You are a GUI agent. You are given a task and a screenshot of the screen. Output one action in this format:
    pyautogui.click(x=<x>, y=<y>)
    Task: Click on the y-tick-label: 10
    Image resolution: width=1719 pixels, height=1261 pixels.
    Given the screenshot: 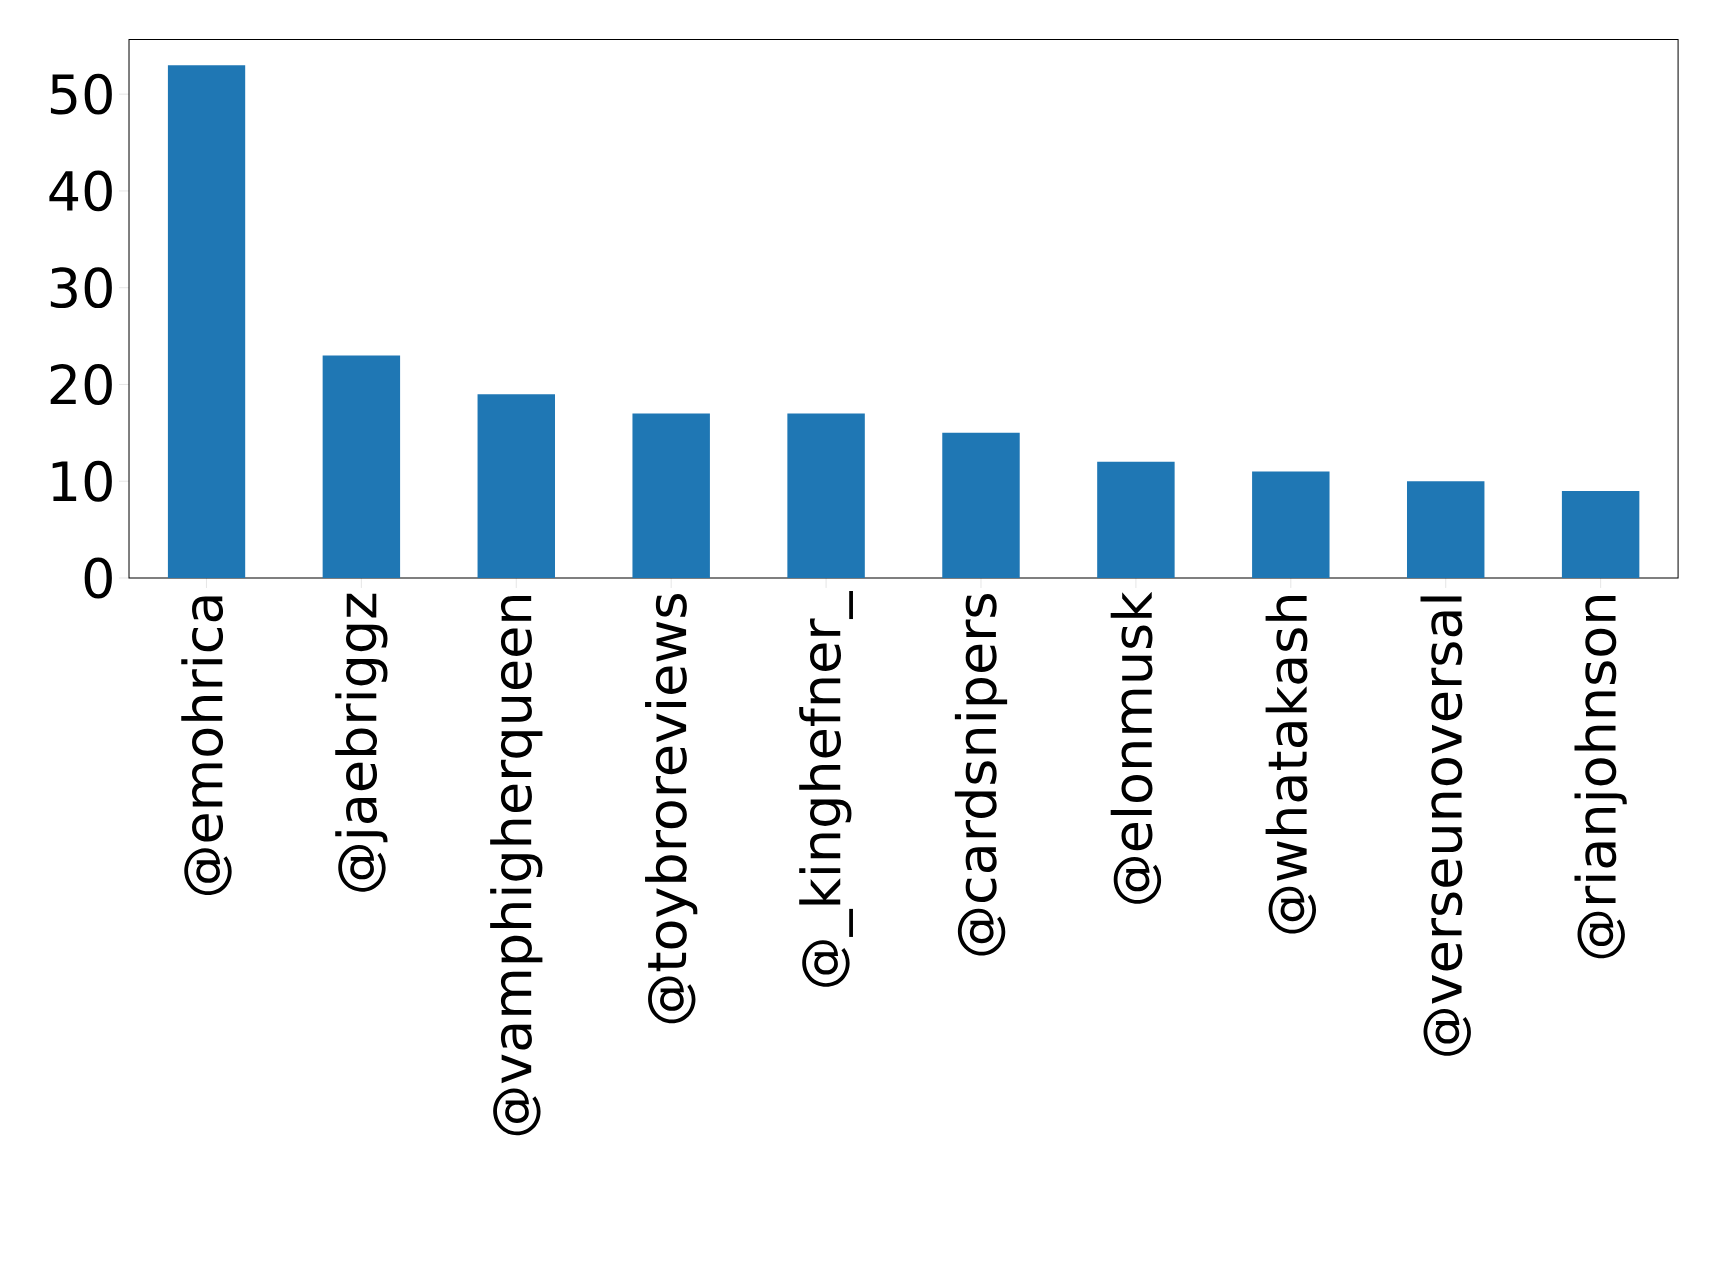 What is the action you would take?
    pyautogui.click(x=82, y=481)
    